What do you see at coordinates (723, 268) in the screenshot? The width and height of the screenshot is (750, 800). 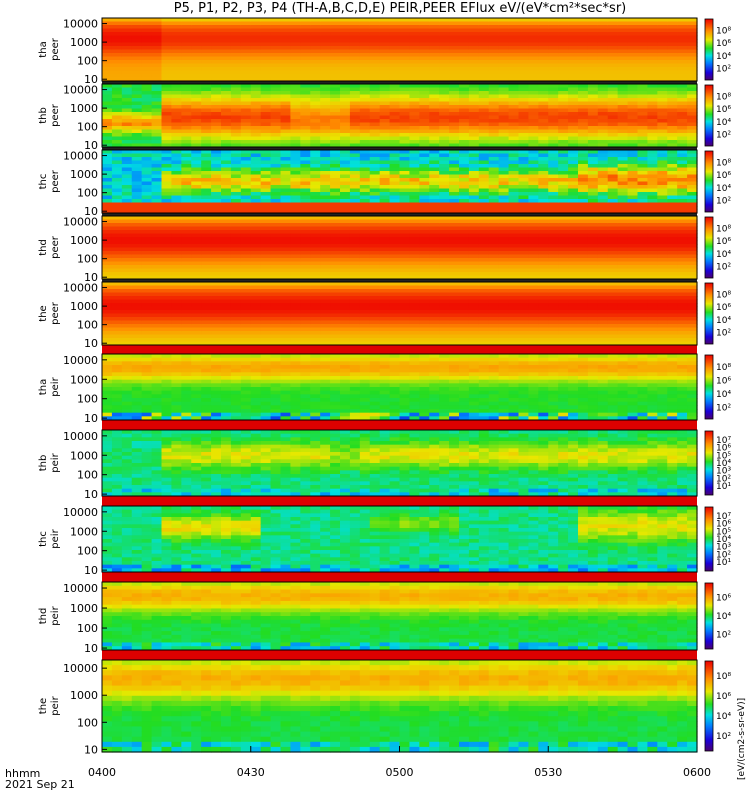 I see `colorbar-tick-label: 10²` at bounding box center [723, 268].